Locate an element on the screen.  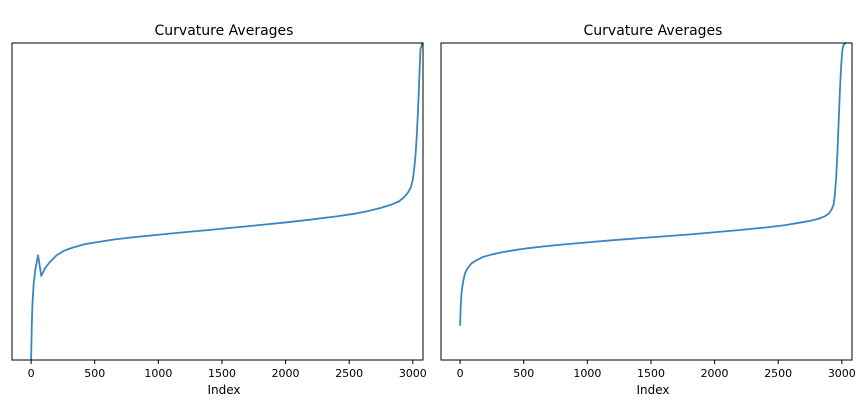
right-x-tick-label: 2500 is located at coordinates (778, 373).